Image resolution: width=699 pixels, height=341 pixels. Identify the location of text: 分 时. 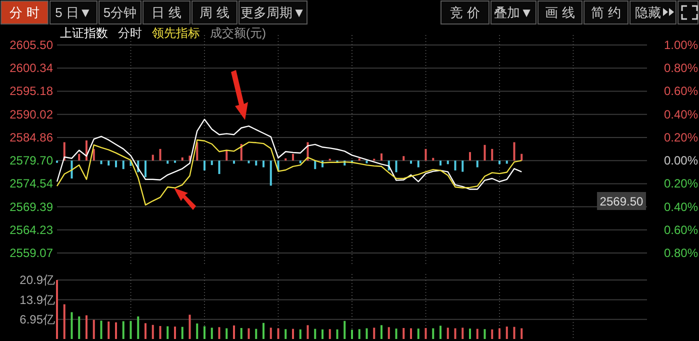
(25, 12).